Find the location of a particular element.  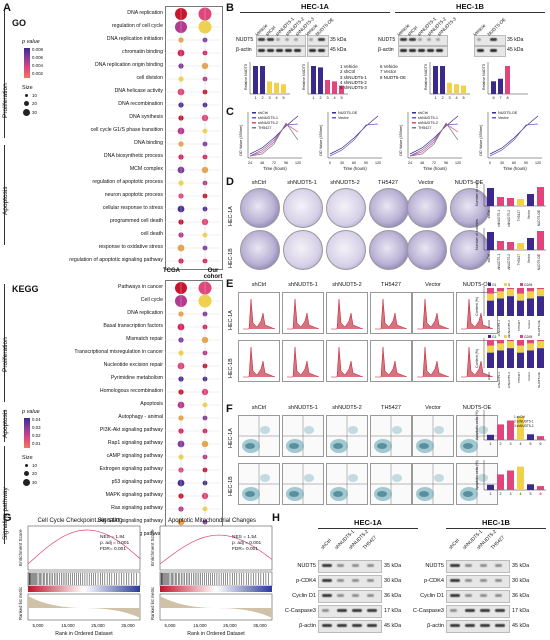

c-xtick-2-0: 24 is located at coordinates (410, 163).